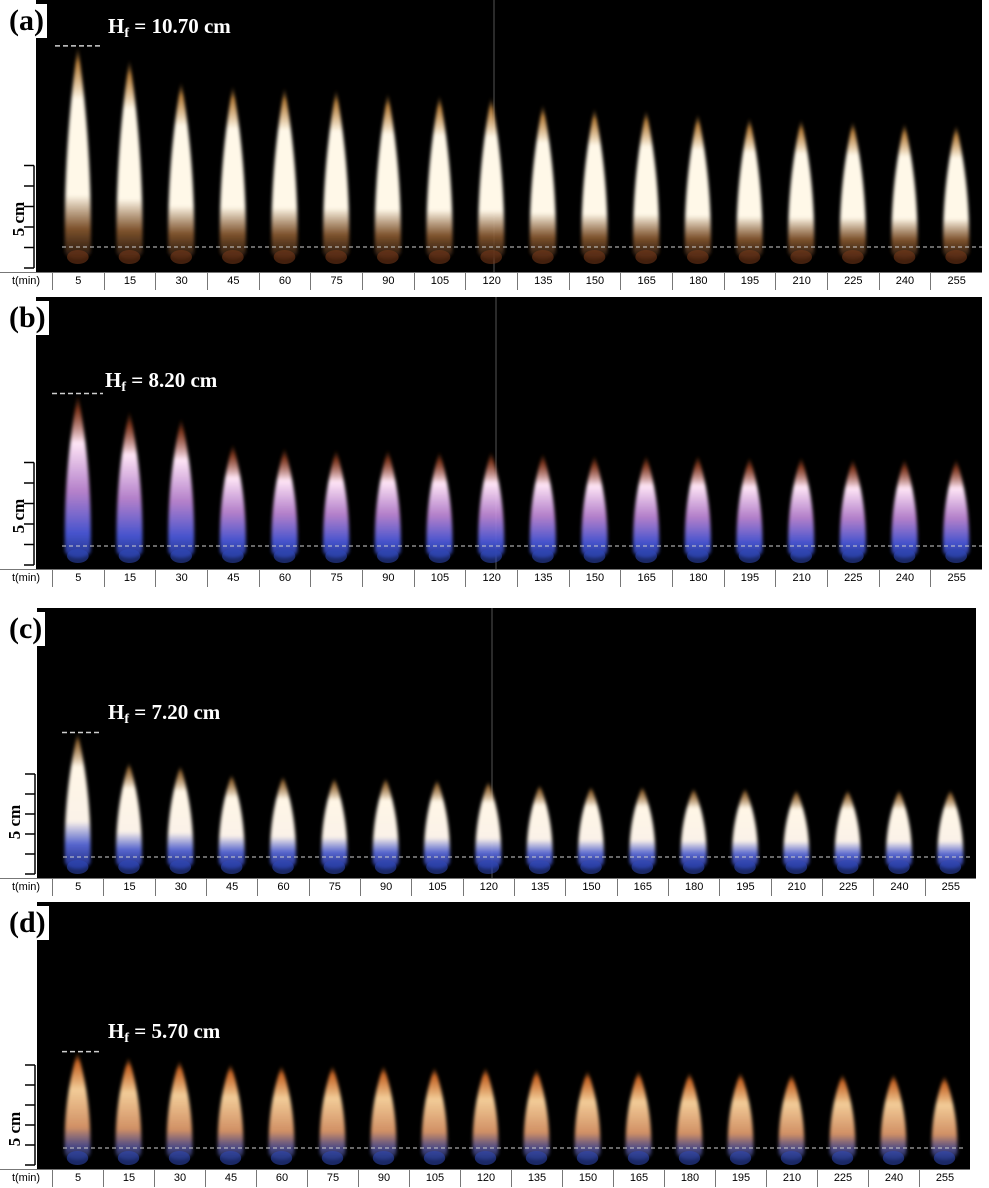 The height and width of the screenshot is (1188, 989). What do you see at coordinates (539, 887) in the screenshot?
I see `time-cell-c-135: 135` at bounding box center [539, 887].